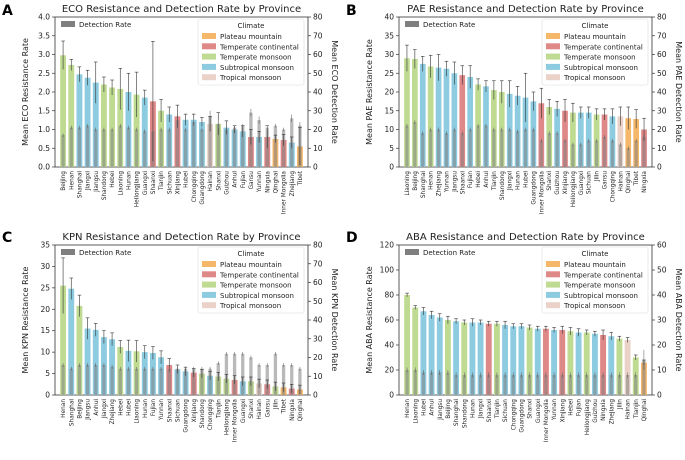  Describe the element at coordinates (170, 182) in the screenshot. I see `panel-a-xtick-label: Sichuan` at that location.